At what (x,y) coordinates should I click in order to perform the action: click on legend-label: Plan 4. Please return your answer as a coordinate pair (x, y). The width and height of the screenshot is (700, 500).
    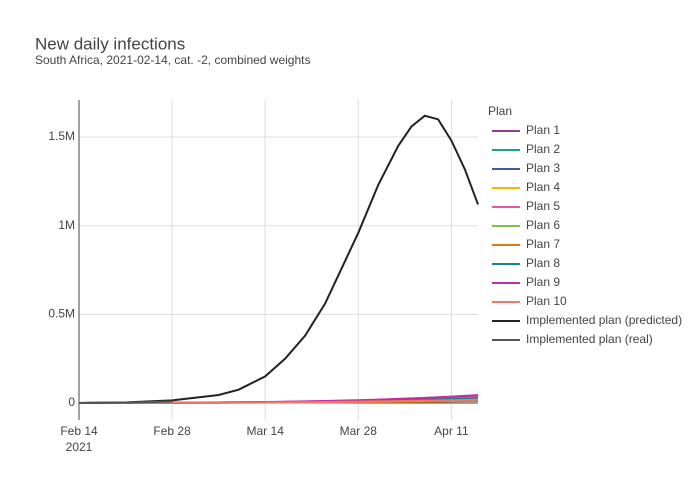
    Looking at the image, I should click on (543, 187).